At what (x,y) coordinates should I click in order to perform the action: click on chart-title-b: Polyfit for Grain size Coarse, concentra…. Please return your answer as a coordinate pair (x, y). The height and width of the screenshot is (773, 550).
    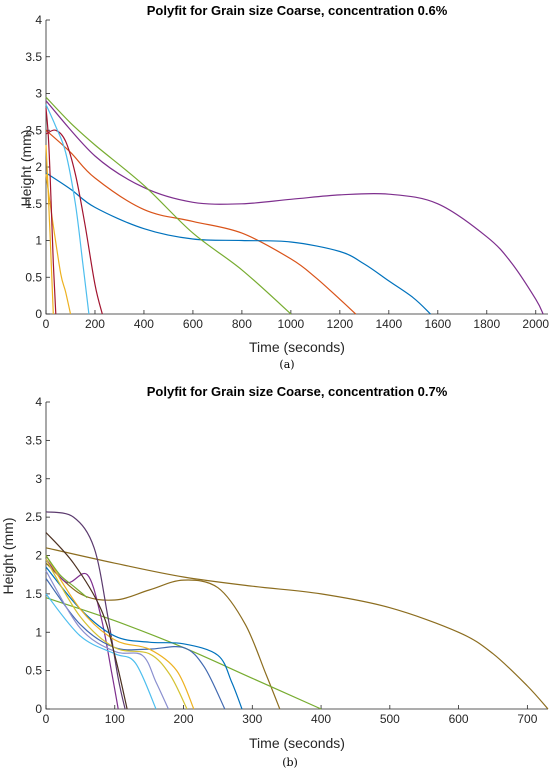
    Looking at the image, I should click on (297, 391).